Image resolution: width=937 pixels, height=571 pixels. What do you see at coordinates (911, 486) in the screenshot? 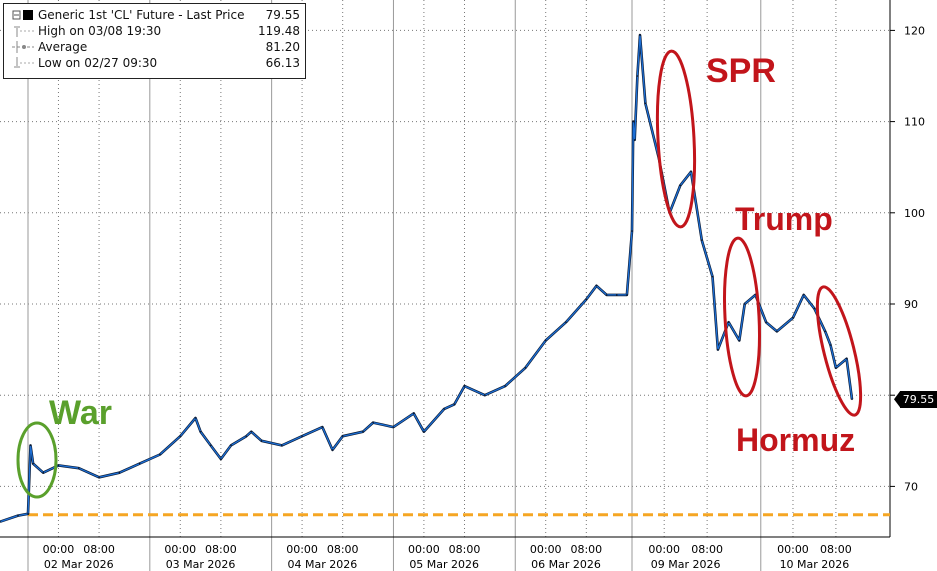
I see `y-tick-label: 70` at bounding box center [911, 486].